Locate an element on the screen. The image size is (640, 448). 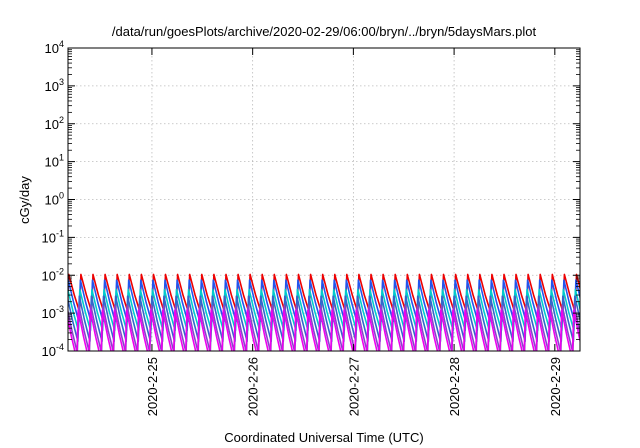
y-tick-label: 10¹ is located at coordinates (54, 161).